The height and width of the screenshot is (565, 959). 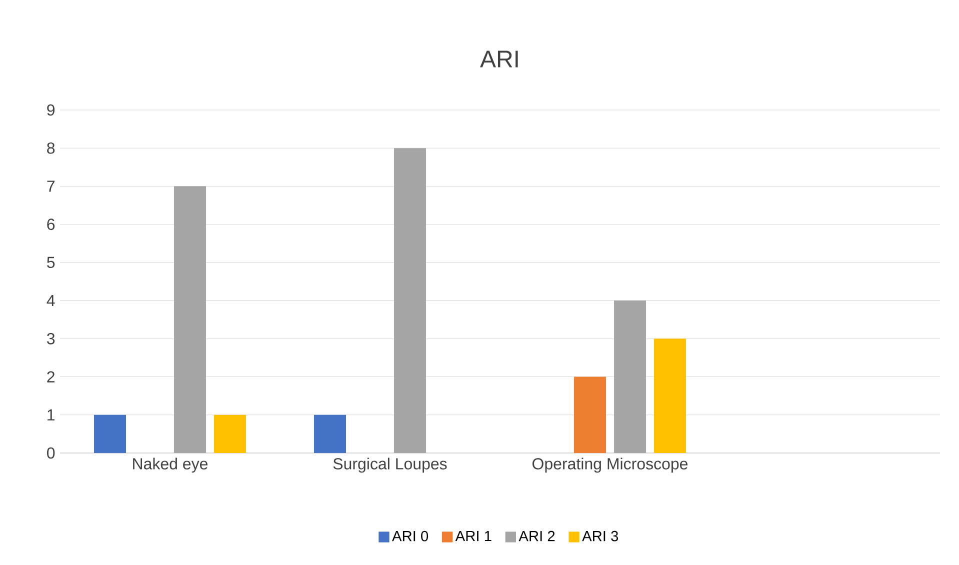 What do you see at coordinates (499, 59) in the screenshot?
I see `chart-title: ARI` at bounding box center [499, 59].